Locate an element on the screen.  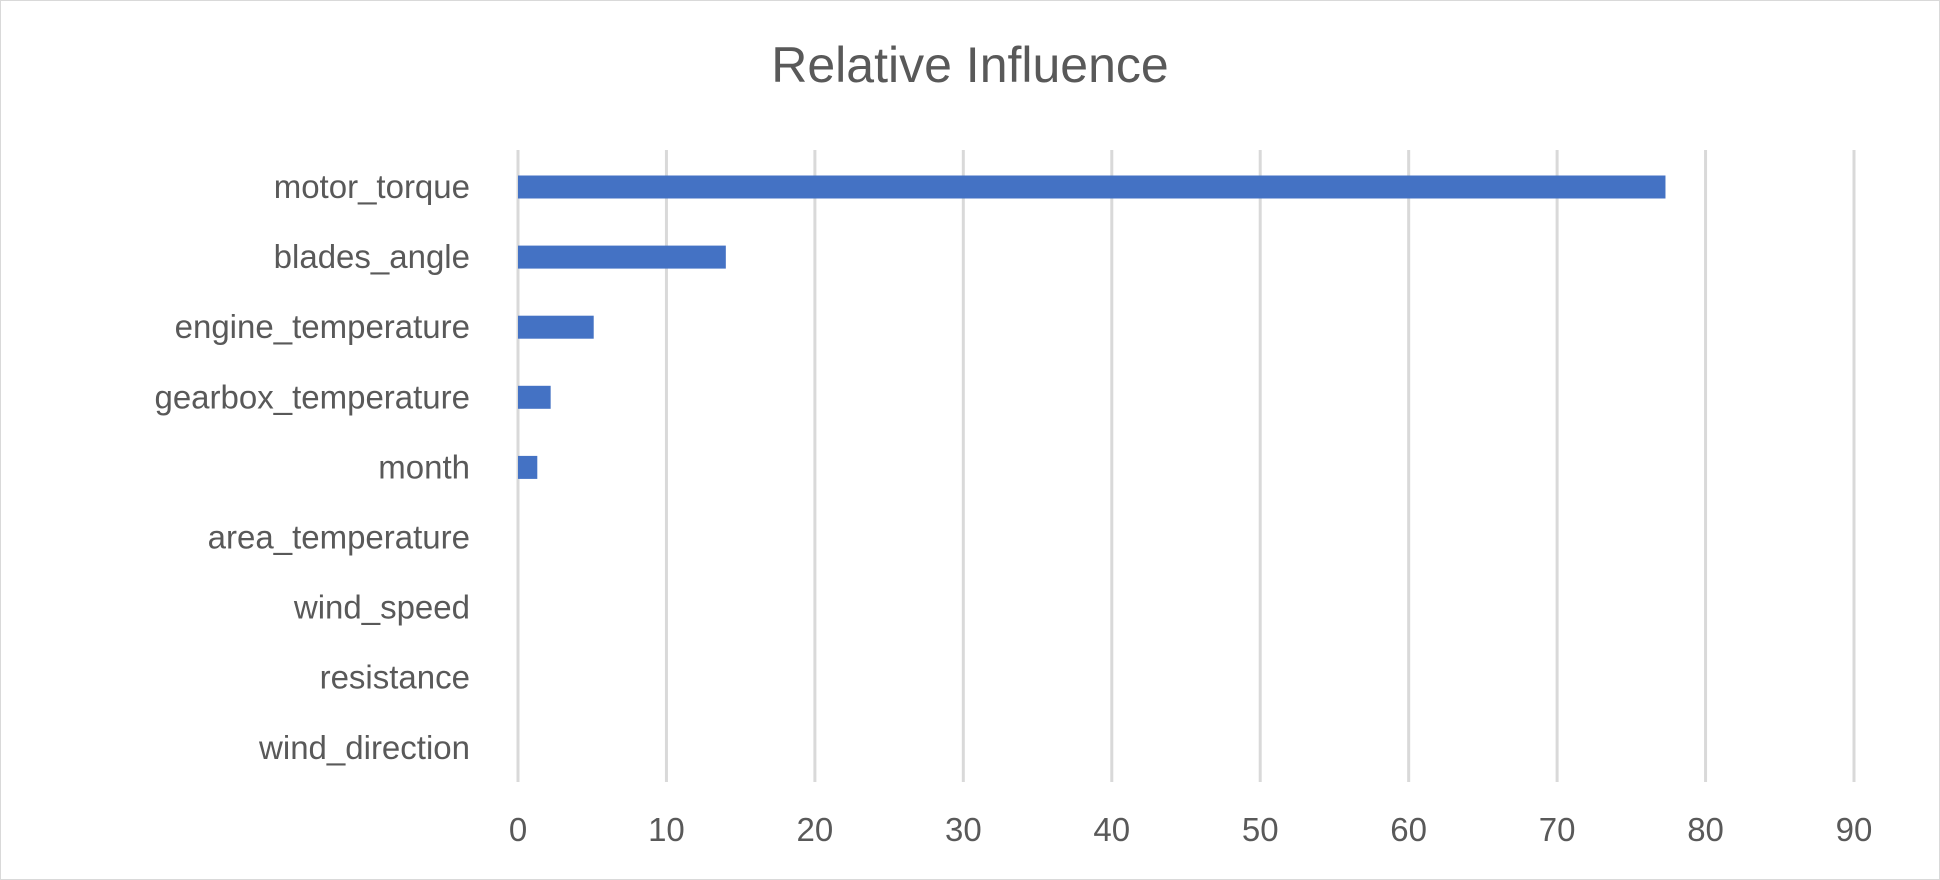
category-label: gearbox_temperature is located at coordinates (312, 396).